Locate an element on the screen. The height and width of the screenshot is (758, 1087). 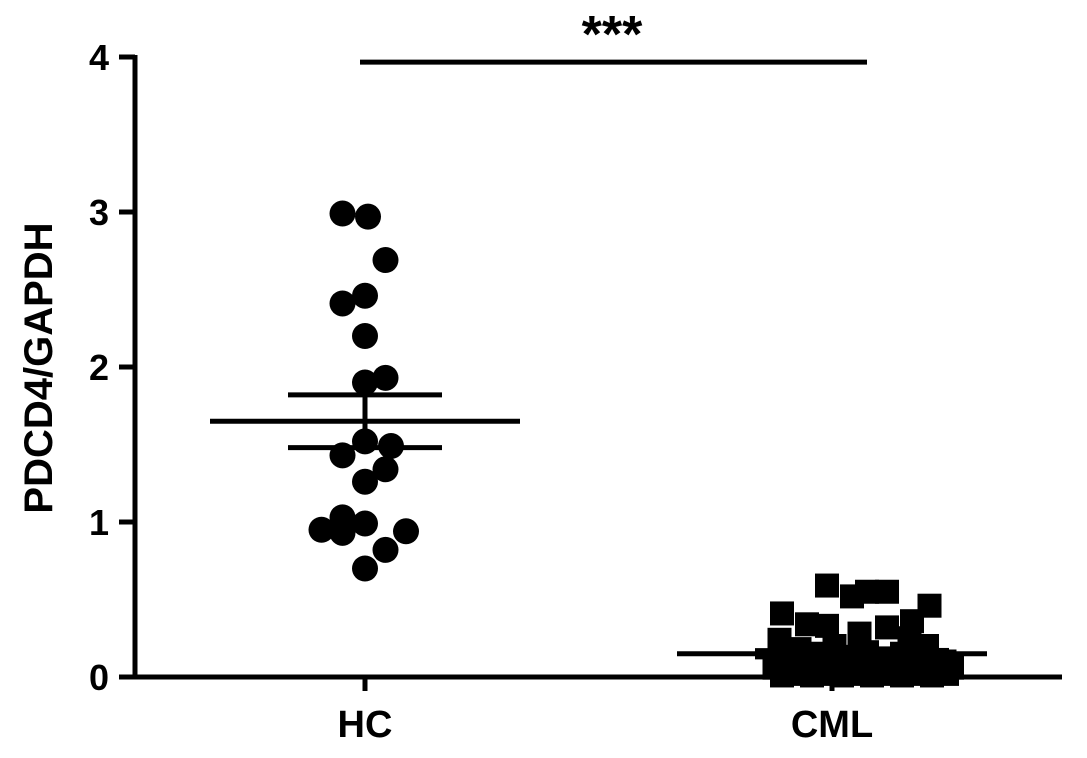
y-ticks: 0 1 2 3 4 is located at coordinates (112, 367).